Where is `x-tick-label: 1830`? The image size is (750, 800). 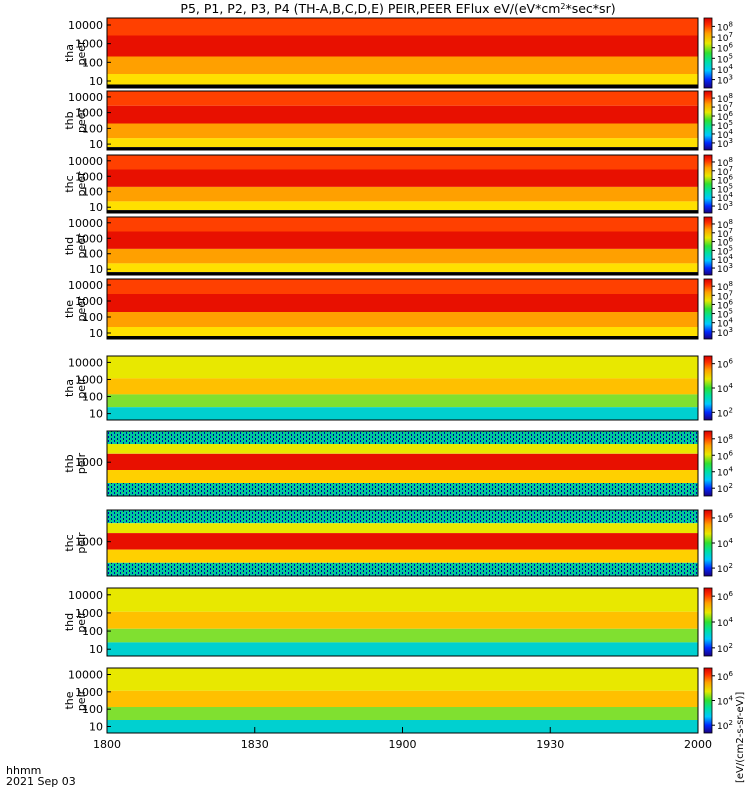 x-tick-label: 1830 is located at coordinates (255, 744).